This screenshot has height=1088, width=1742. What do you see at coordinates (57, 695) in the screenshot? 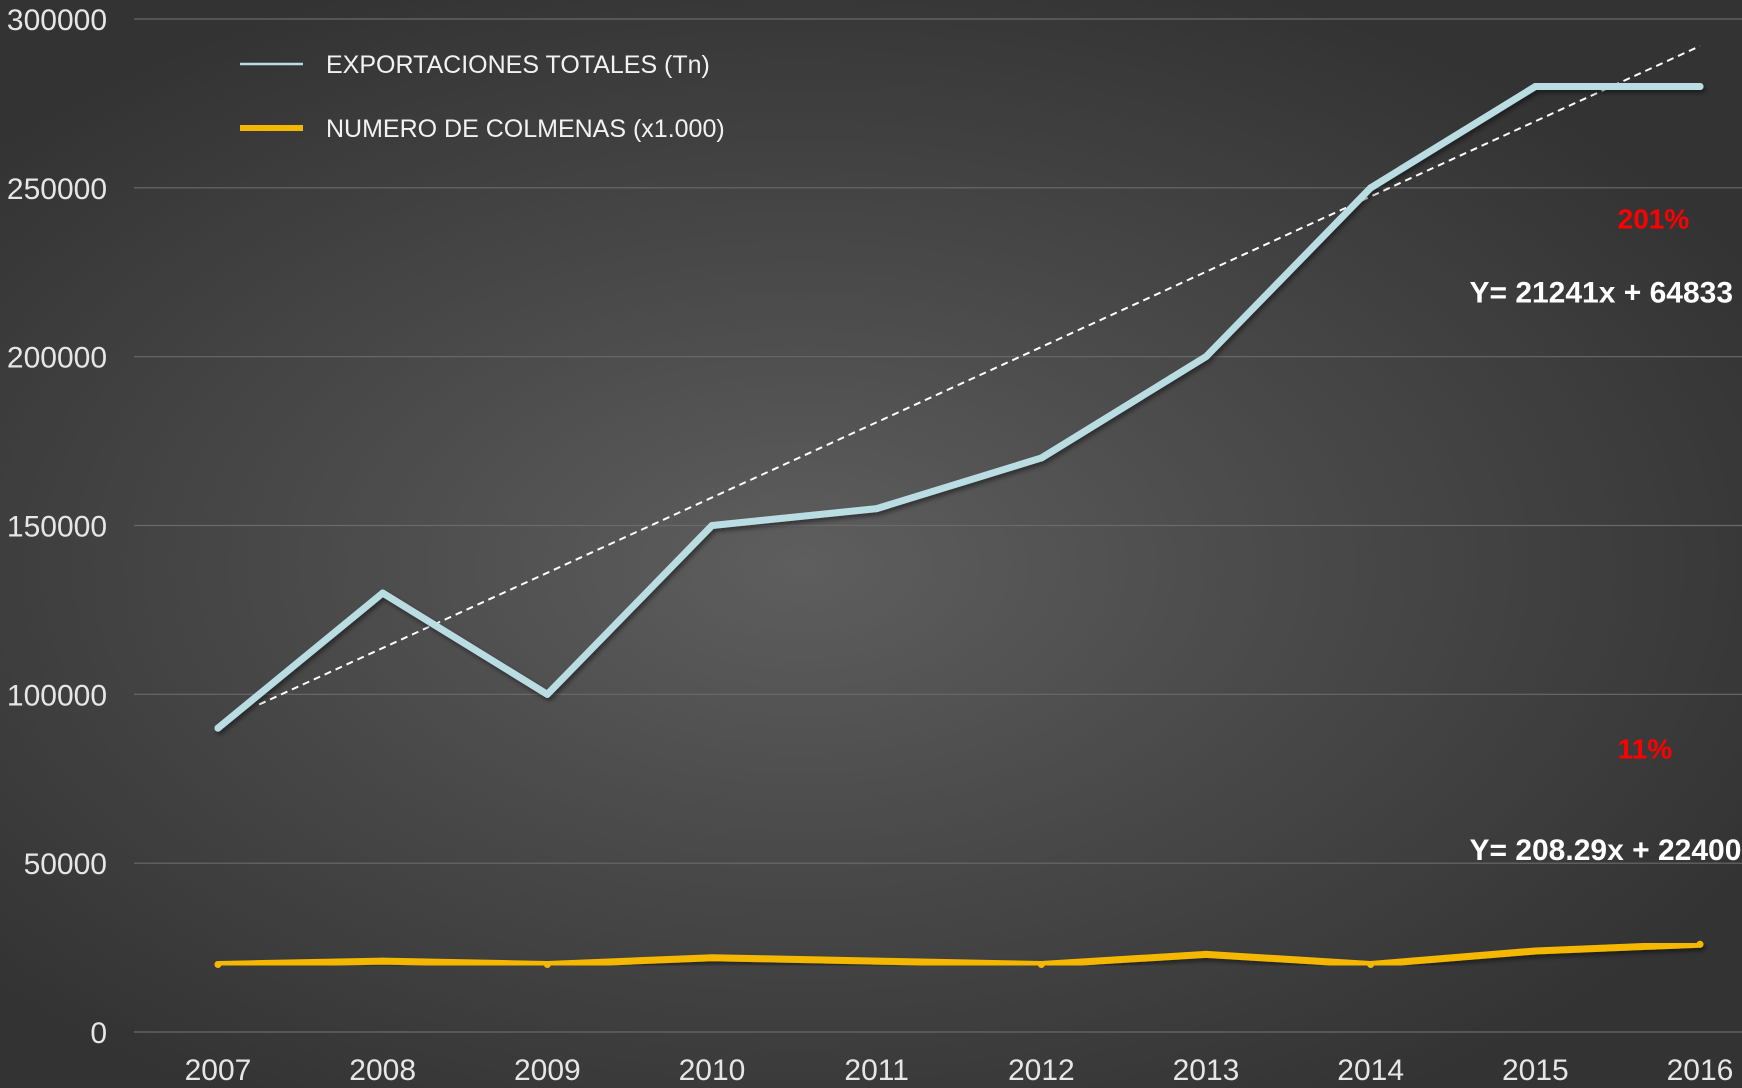
I see `y-tick-label: 100000` at bounding box center [57, 695].